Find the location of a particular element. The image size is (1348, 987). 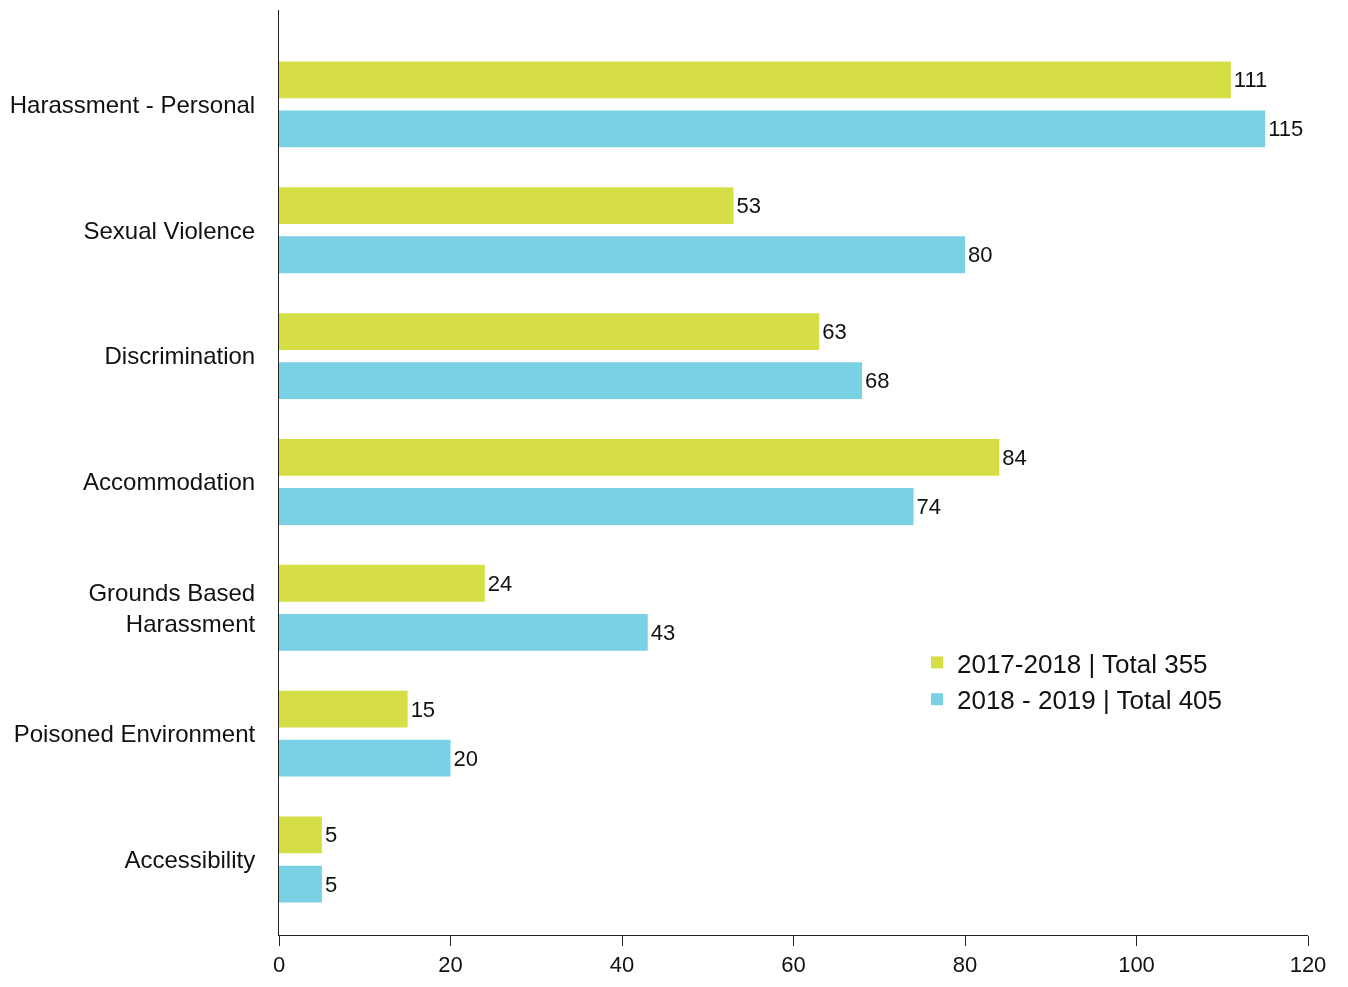

x-tick-label: 80 is located at coordinates (965, 965).